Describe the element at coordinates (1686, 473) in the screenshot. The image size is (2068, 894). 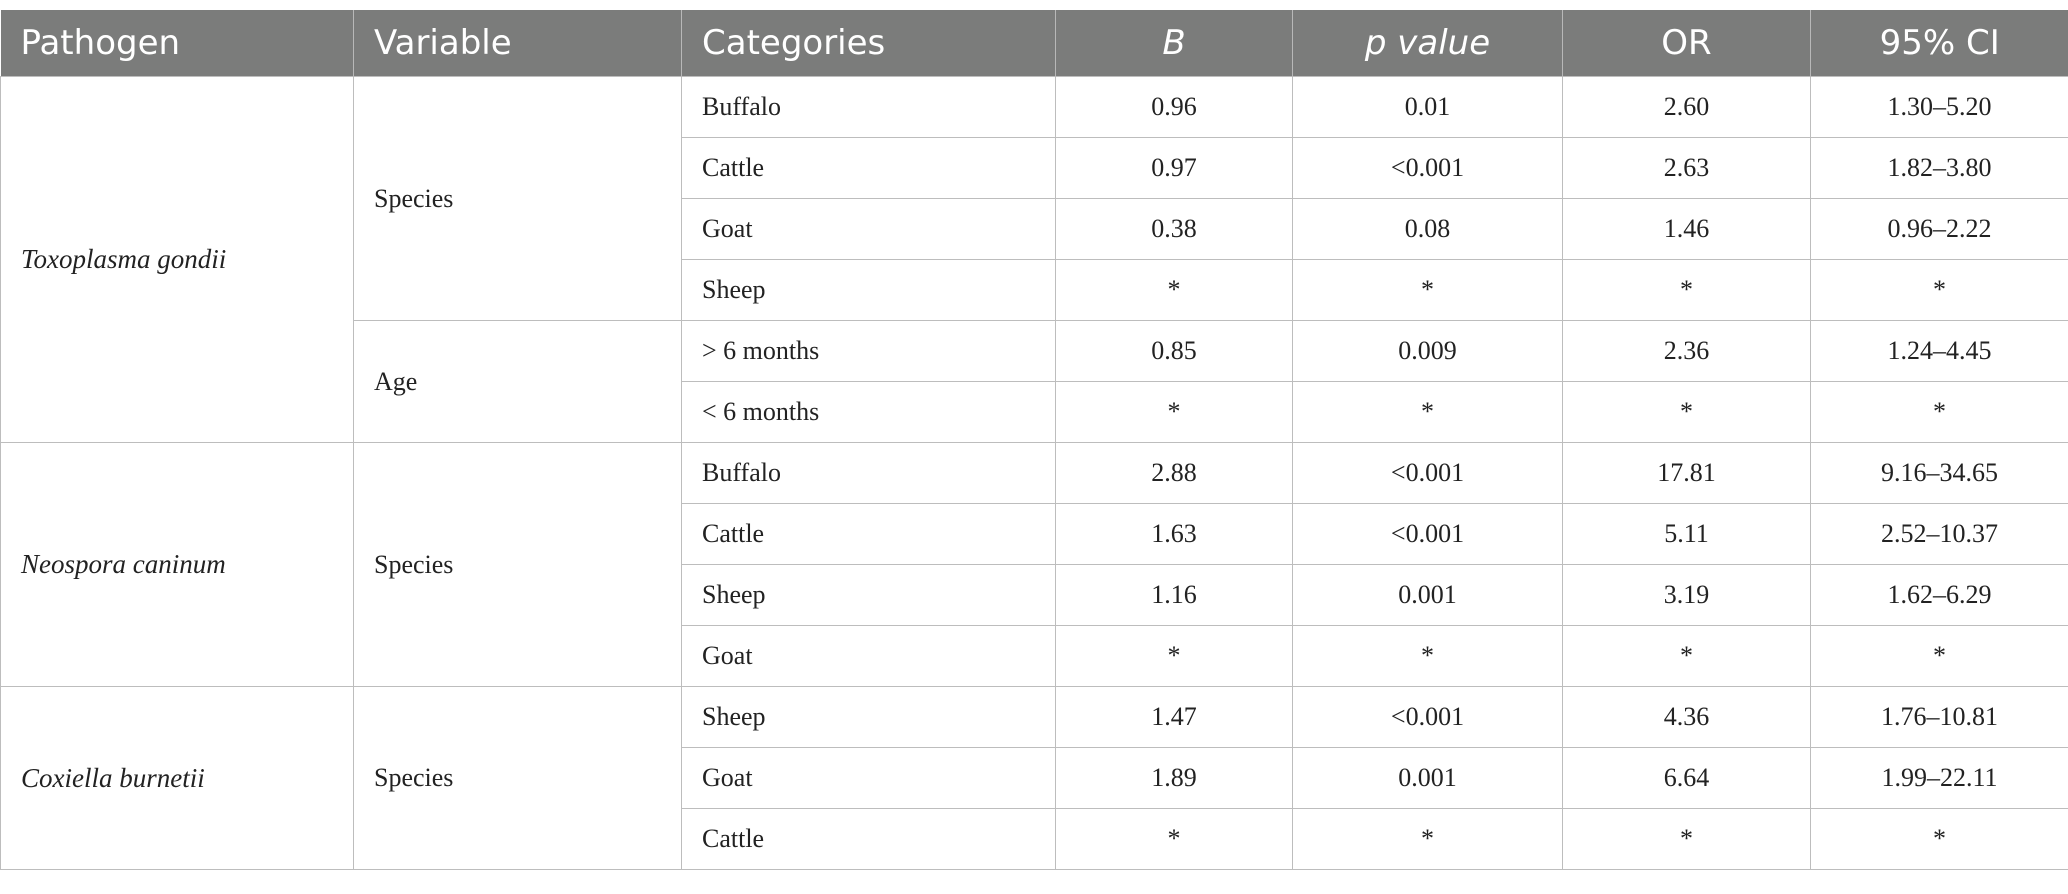
I see `or-cell: 17.81` at that location.